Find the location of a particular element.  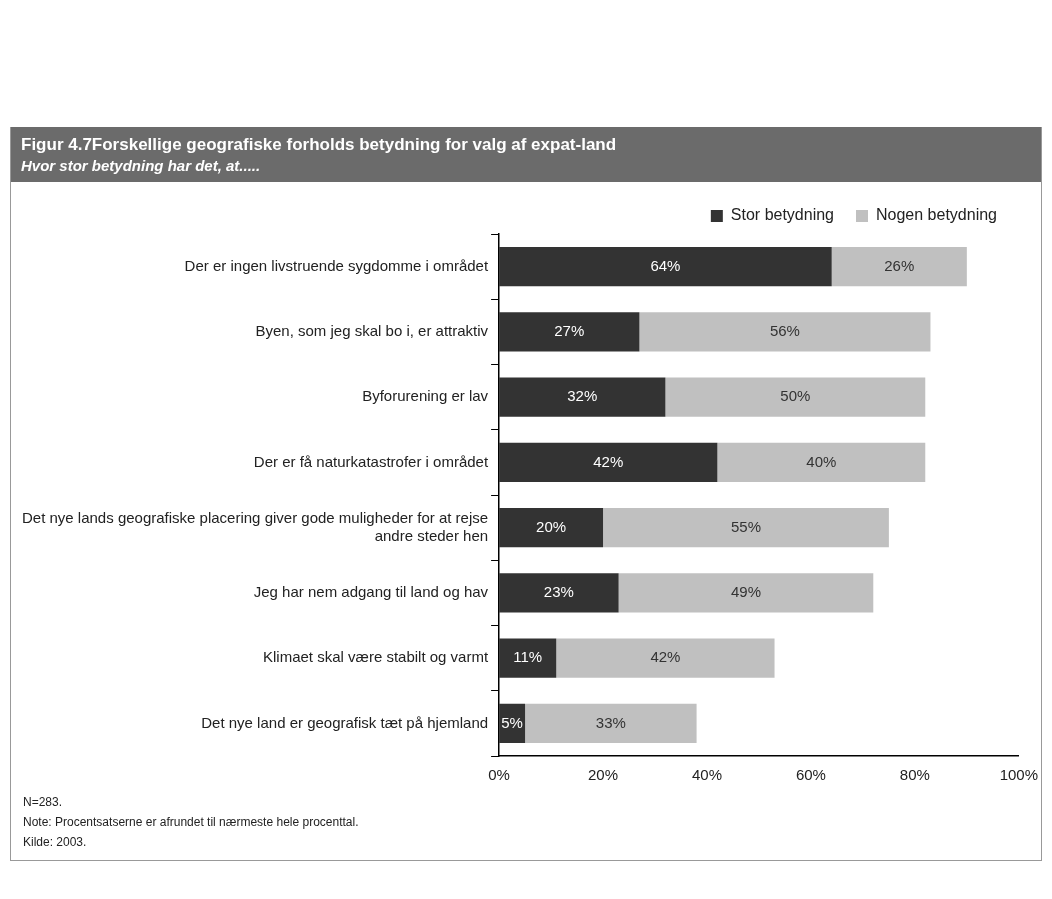

y-tick-label: Det nye lands geografiske placering giver gode muligheder for at rejse andre steder hen is located at coordinates (255, 526).